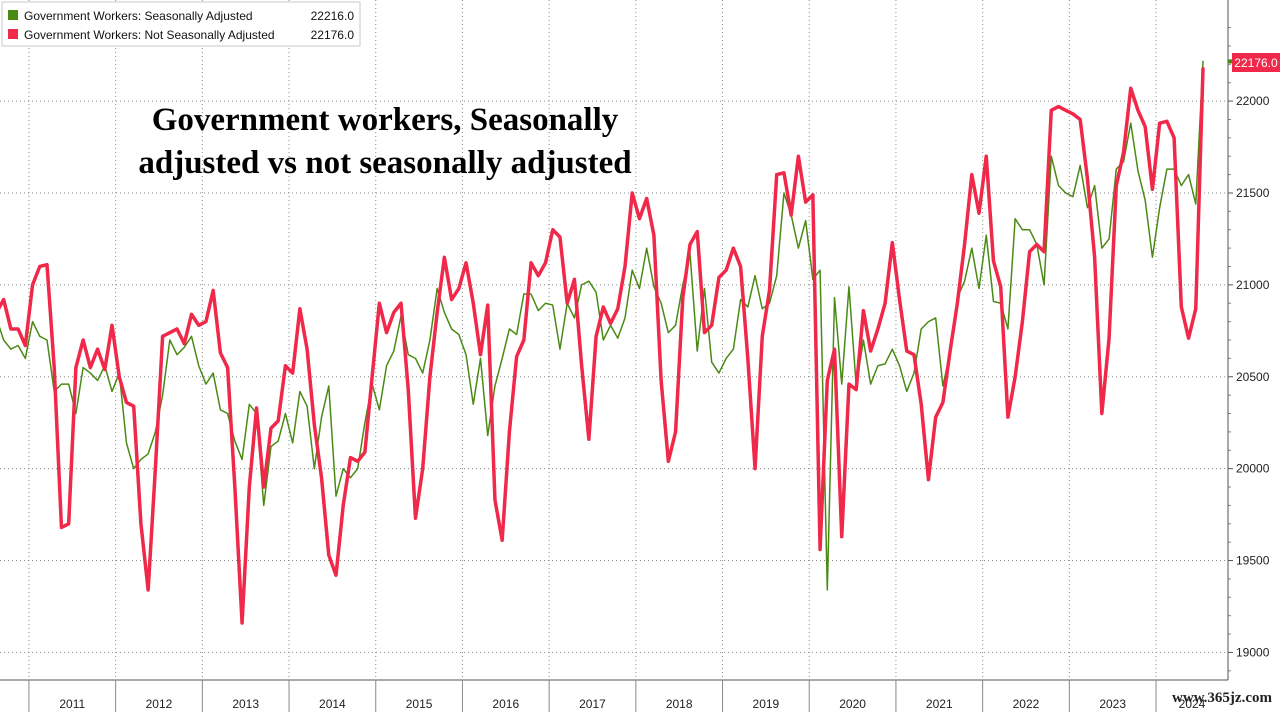 This screenshot has height=712, width=1280. Describe the element at coordinates (385, 120) in the screenshot. I see `chart-title-line-1: Government workers, Seasonally` at that location.